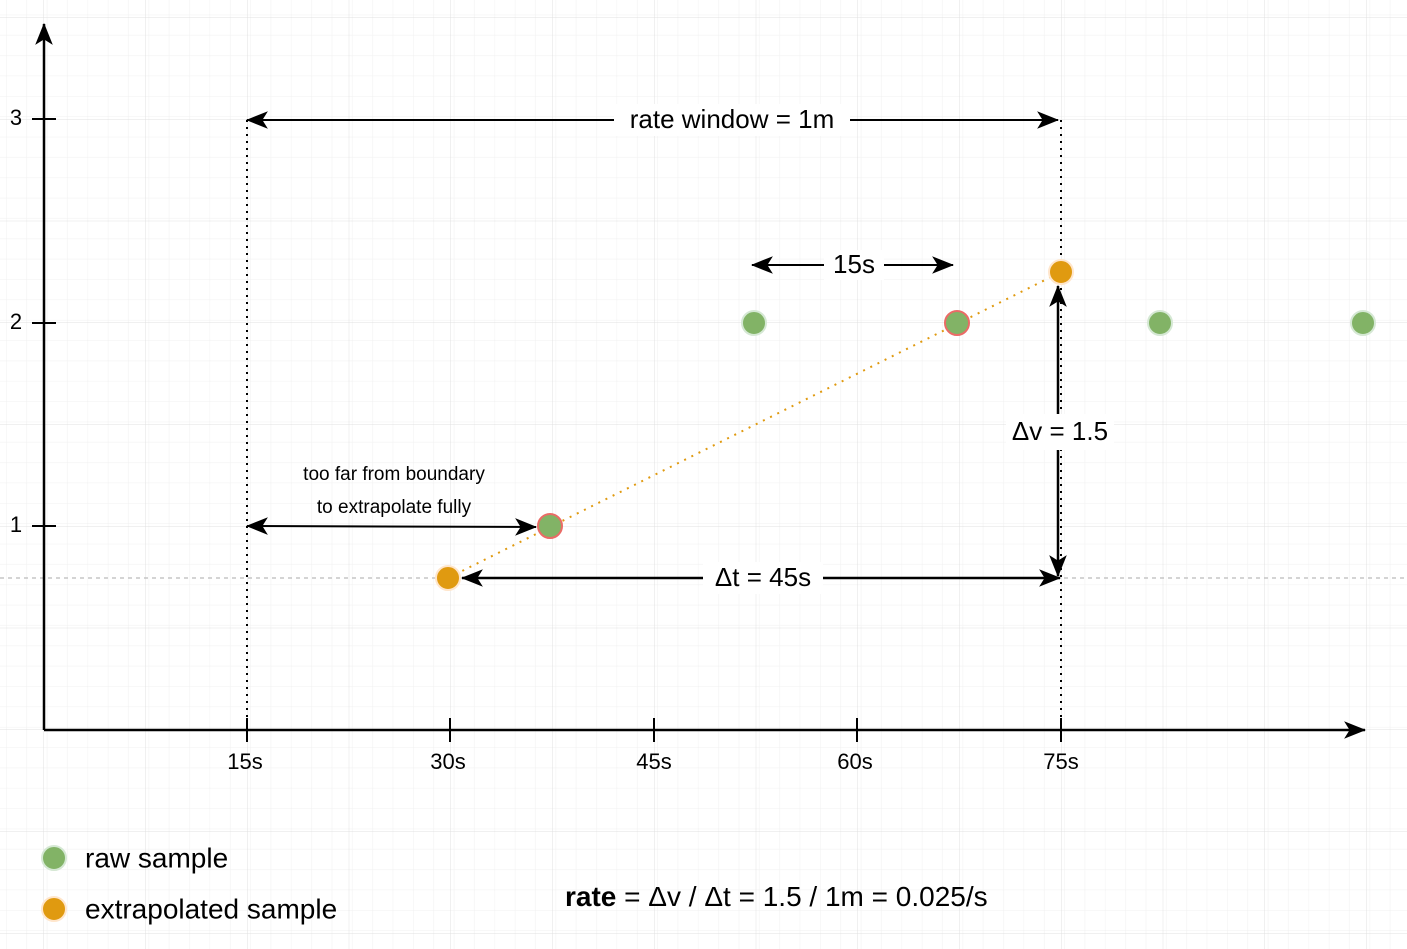  I want to click on delta-v-label: Δv = 1.5, so click(1060, 431).